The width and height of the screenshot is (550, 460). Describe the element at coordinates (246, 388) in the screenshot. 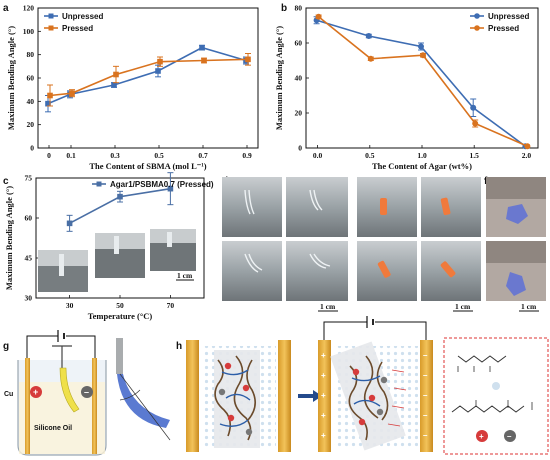

I see `h-cation-1b` at that location.